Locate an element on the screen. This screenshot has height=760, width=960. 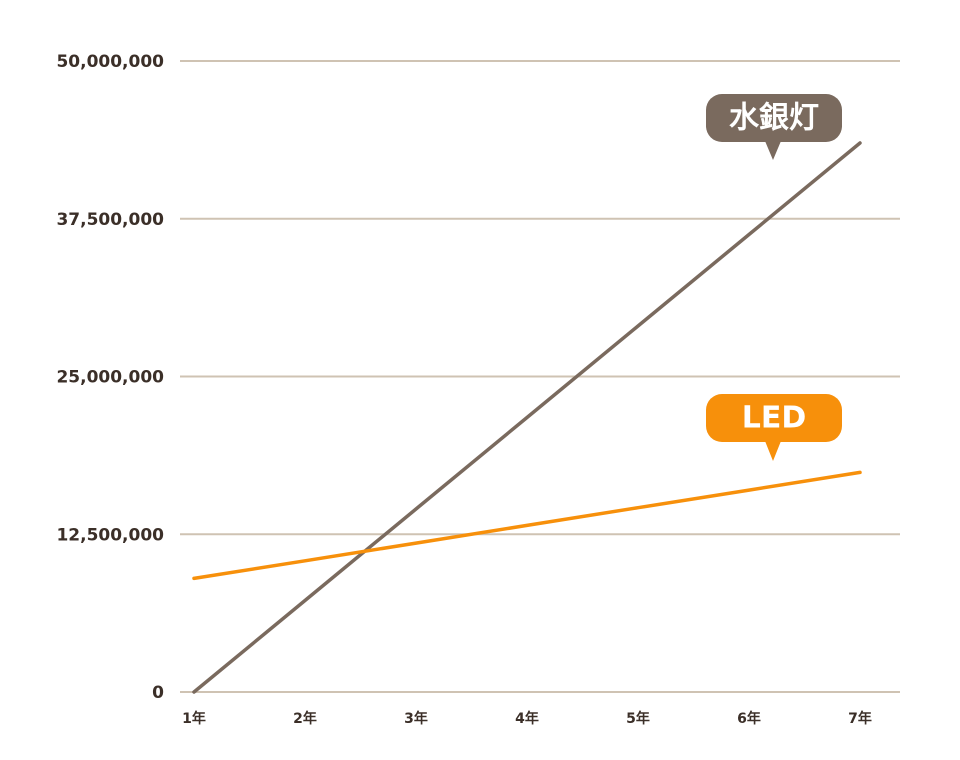
series-callouts: 水銀灯 LED is located at coordinates (774, 277).